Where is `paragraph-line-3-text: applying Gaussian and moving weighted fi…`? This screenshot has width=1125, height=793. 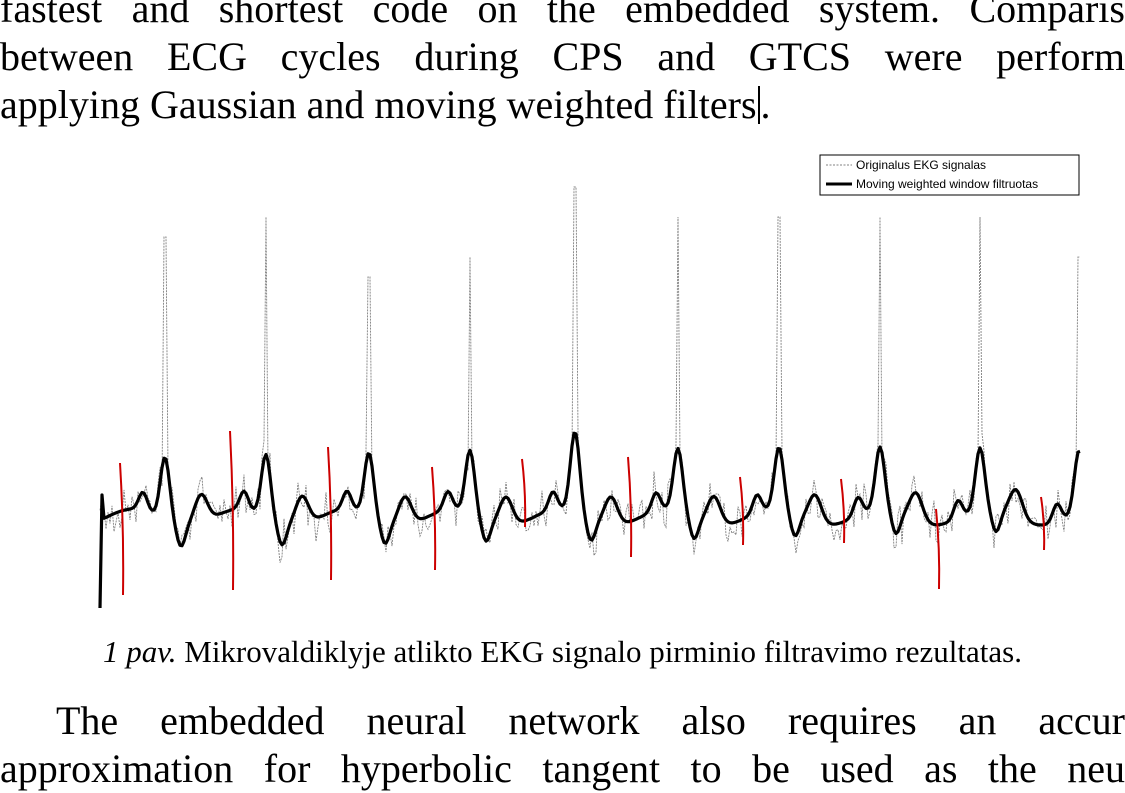 paragraph-line-3-text: applying Gaussian and moving weighted fi… is located at coordinates (378, 104).